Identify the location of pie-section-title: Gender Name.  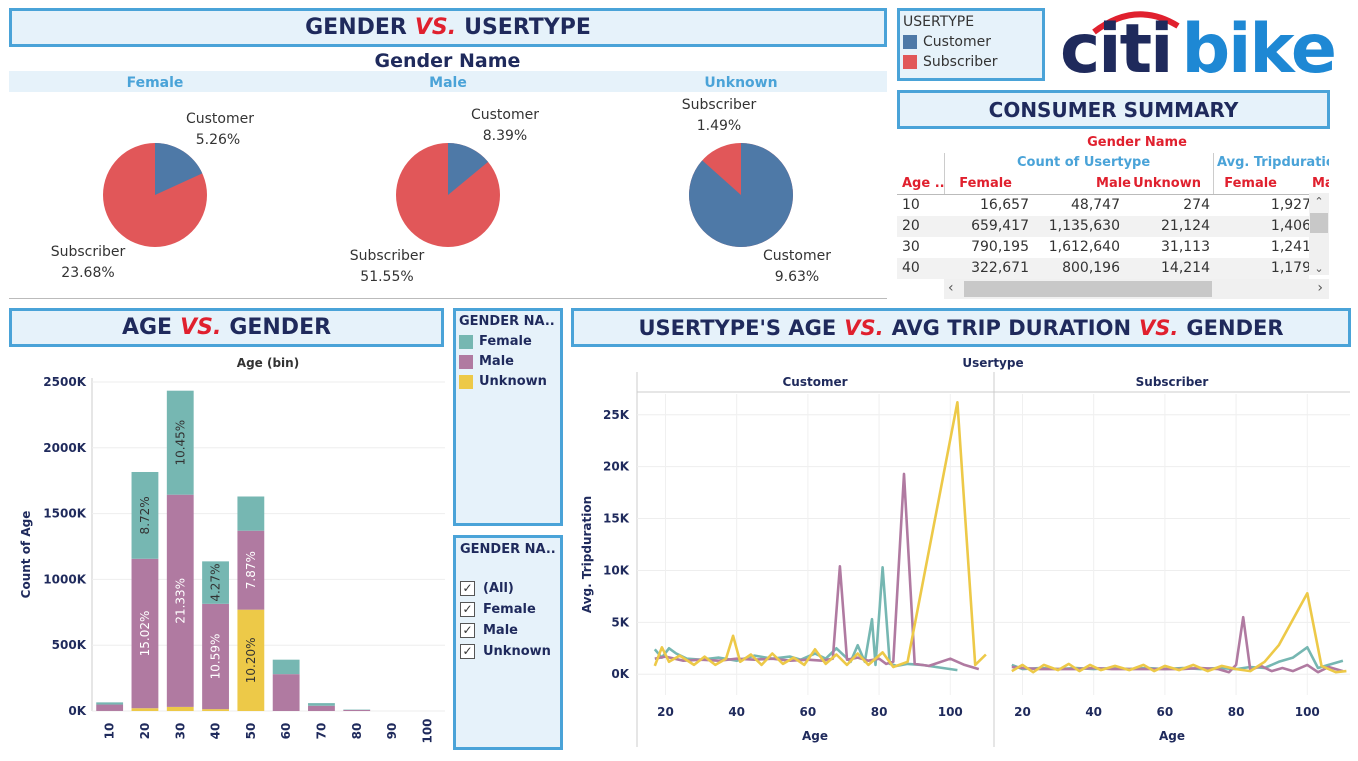
(447, 61).